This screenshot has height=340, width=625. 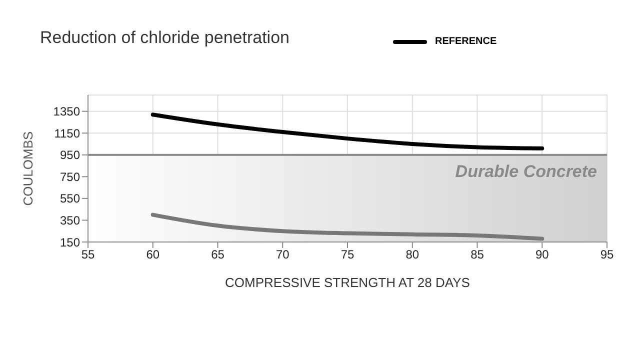 I want to click on y-tick-label: 550, so click(x=70, y=199).